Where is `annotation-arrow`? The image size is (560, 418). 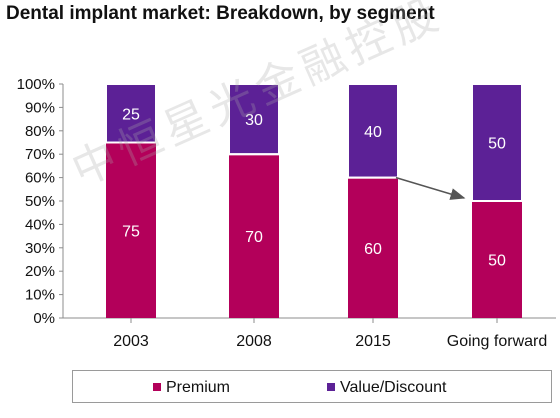 annotation-arrow is located at coordinates (430, 188).